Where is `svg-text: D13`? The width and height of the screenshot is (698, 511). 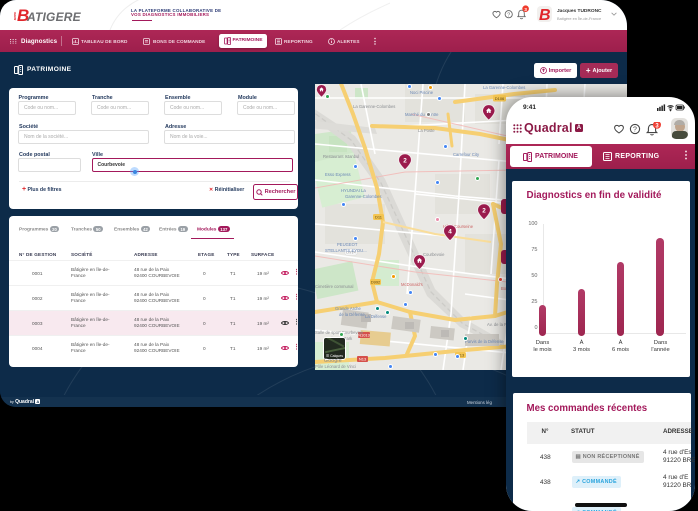 svg-text: D13 is located at coordinates (461, 355).